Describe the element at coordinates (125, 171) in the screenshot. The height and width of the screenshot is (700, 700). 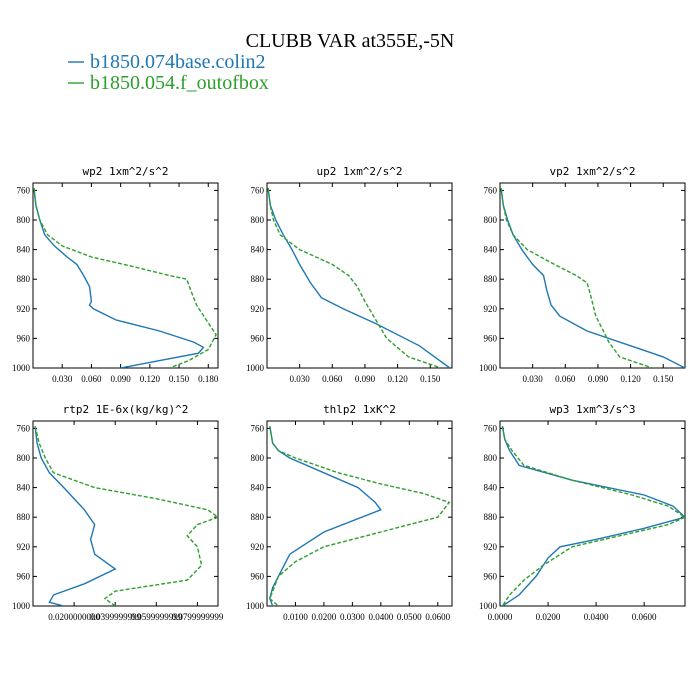
I see `panel-title: wp2 1xm^2/s^2` at that location.